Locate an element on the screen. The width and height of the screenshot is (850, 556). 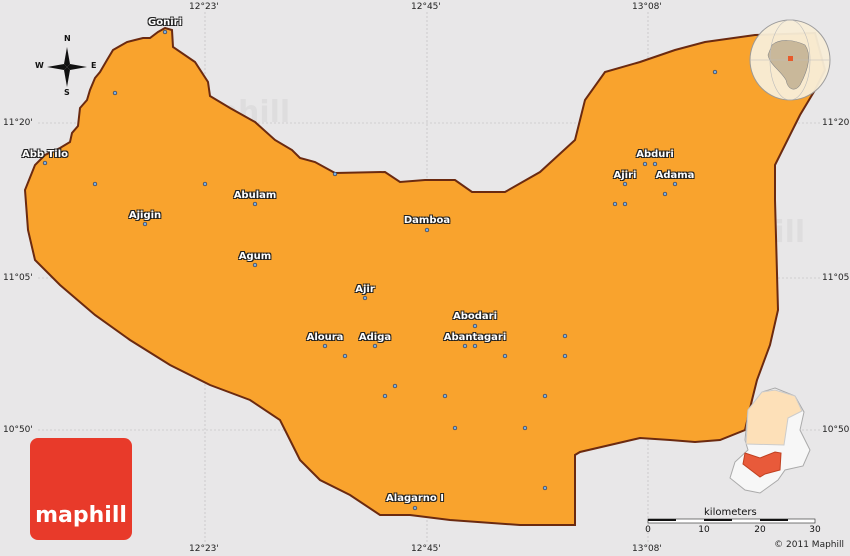
city-label: Adama is located at coordinates (675, 175).